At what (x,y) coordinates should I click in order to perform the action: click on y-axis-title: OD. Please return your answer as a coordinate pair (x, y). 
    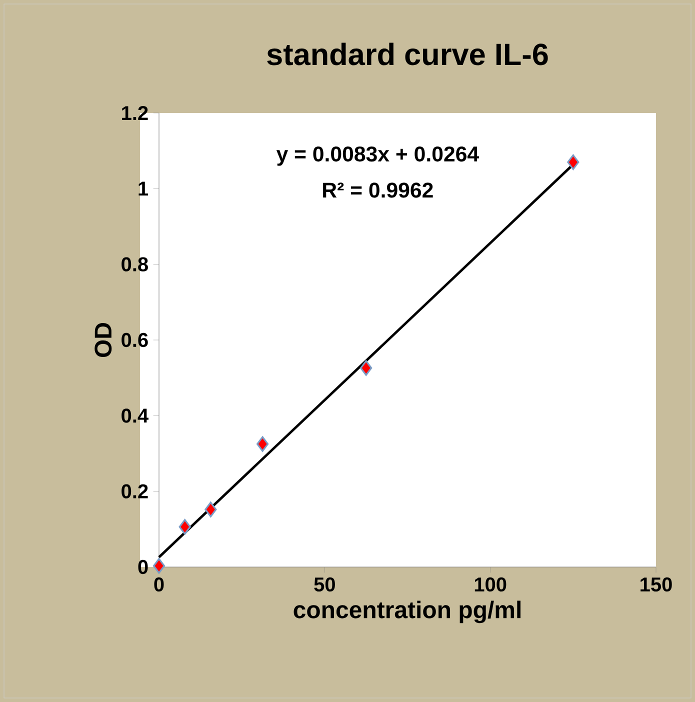
    Looking at the image, I should click on (103, 340).